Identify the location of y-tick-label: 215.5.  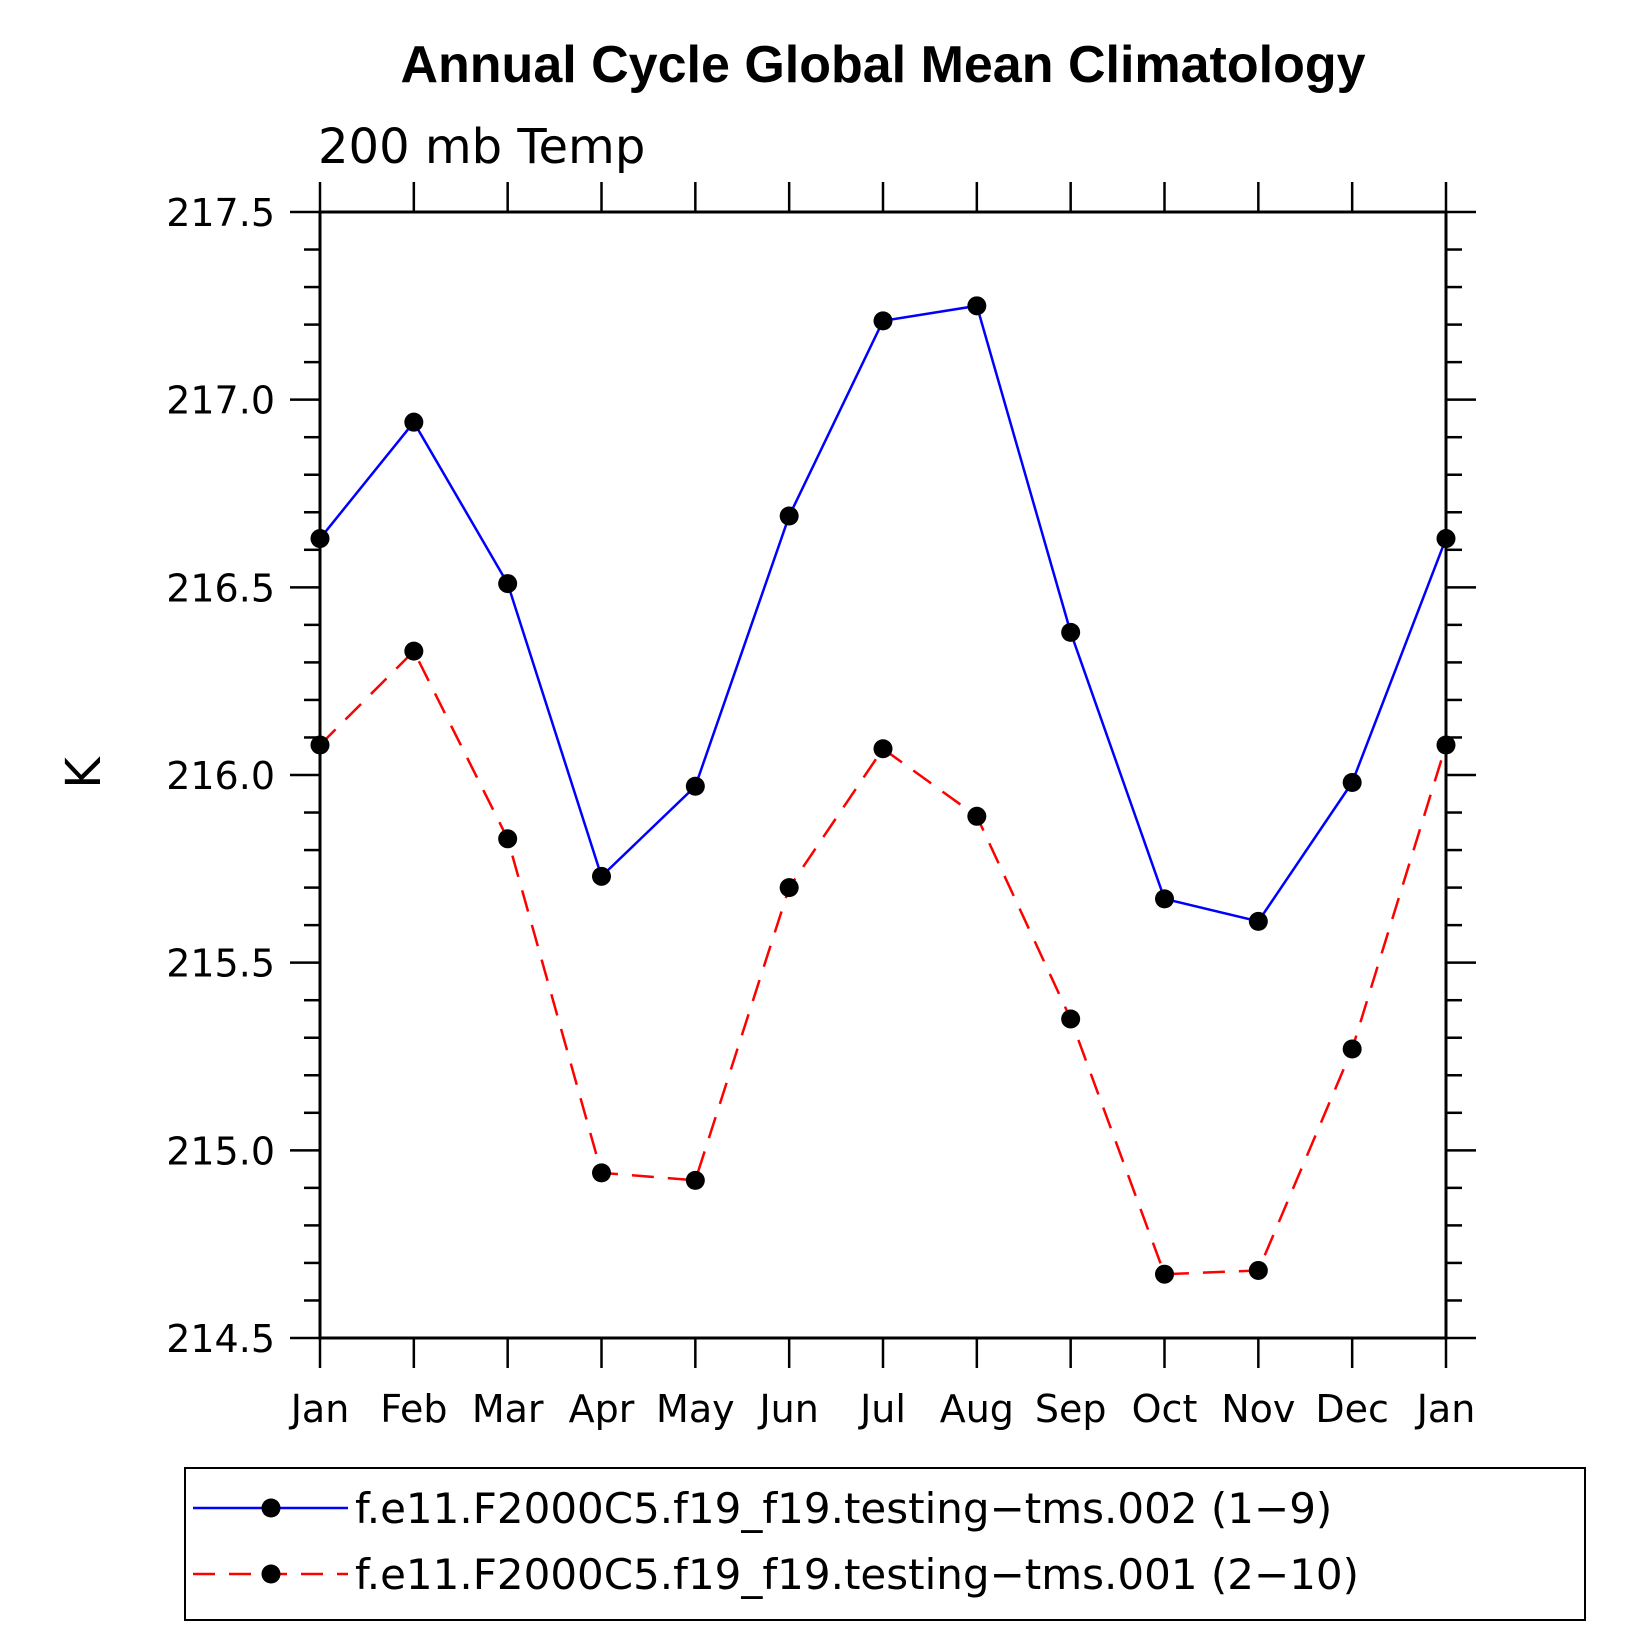
(220, 964).